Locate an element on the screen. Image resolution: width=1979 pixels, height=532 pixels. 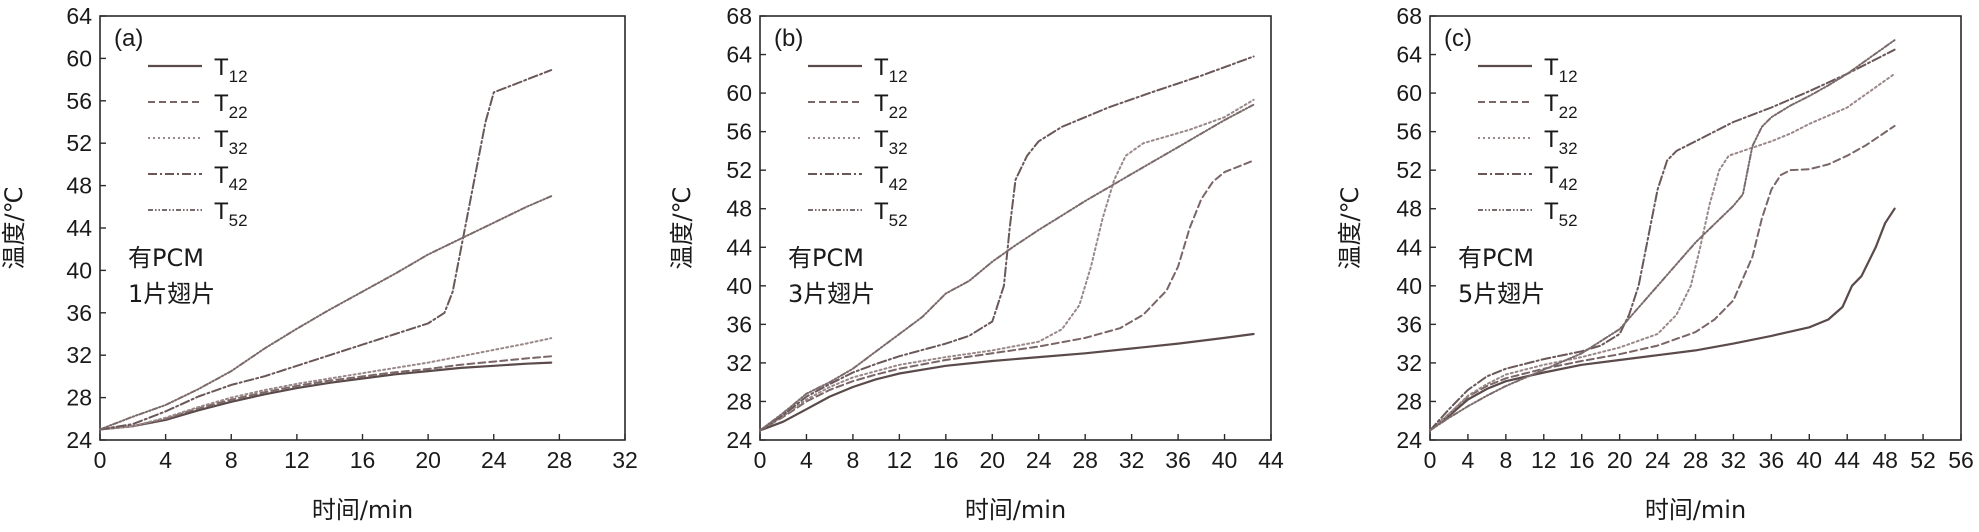
panel-label: (c) is located at coordinates (1458, 38).